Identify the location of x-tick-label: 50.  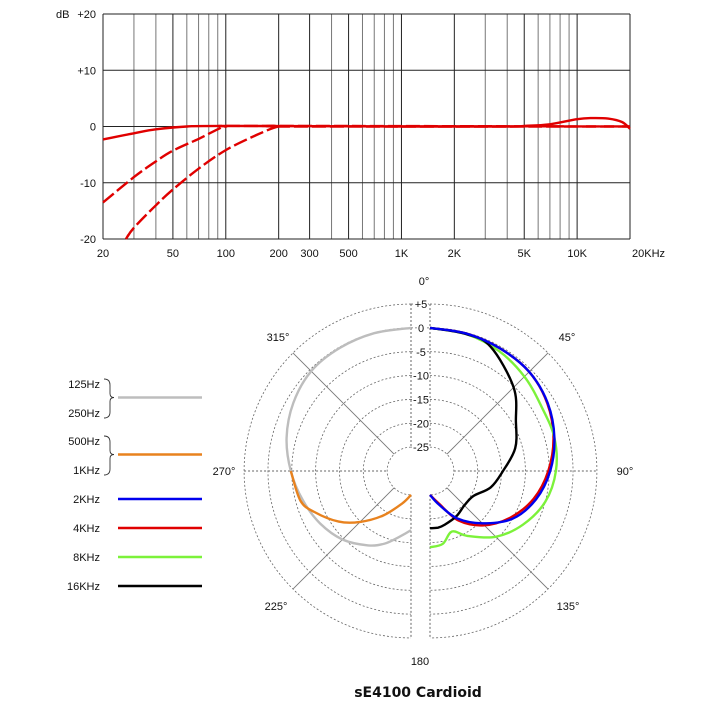
(173, 254).